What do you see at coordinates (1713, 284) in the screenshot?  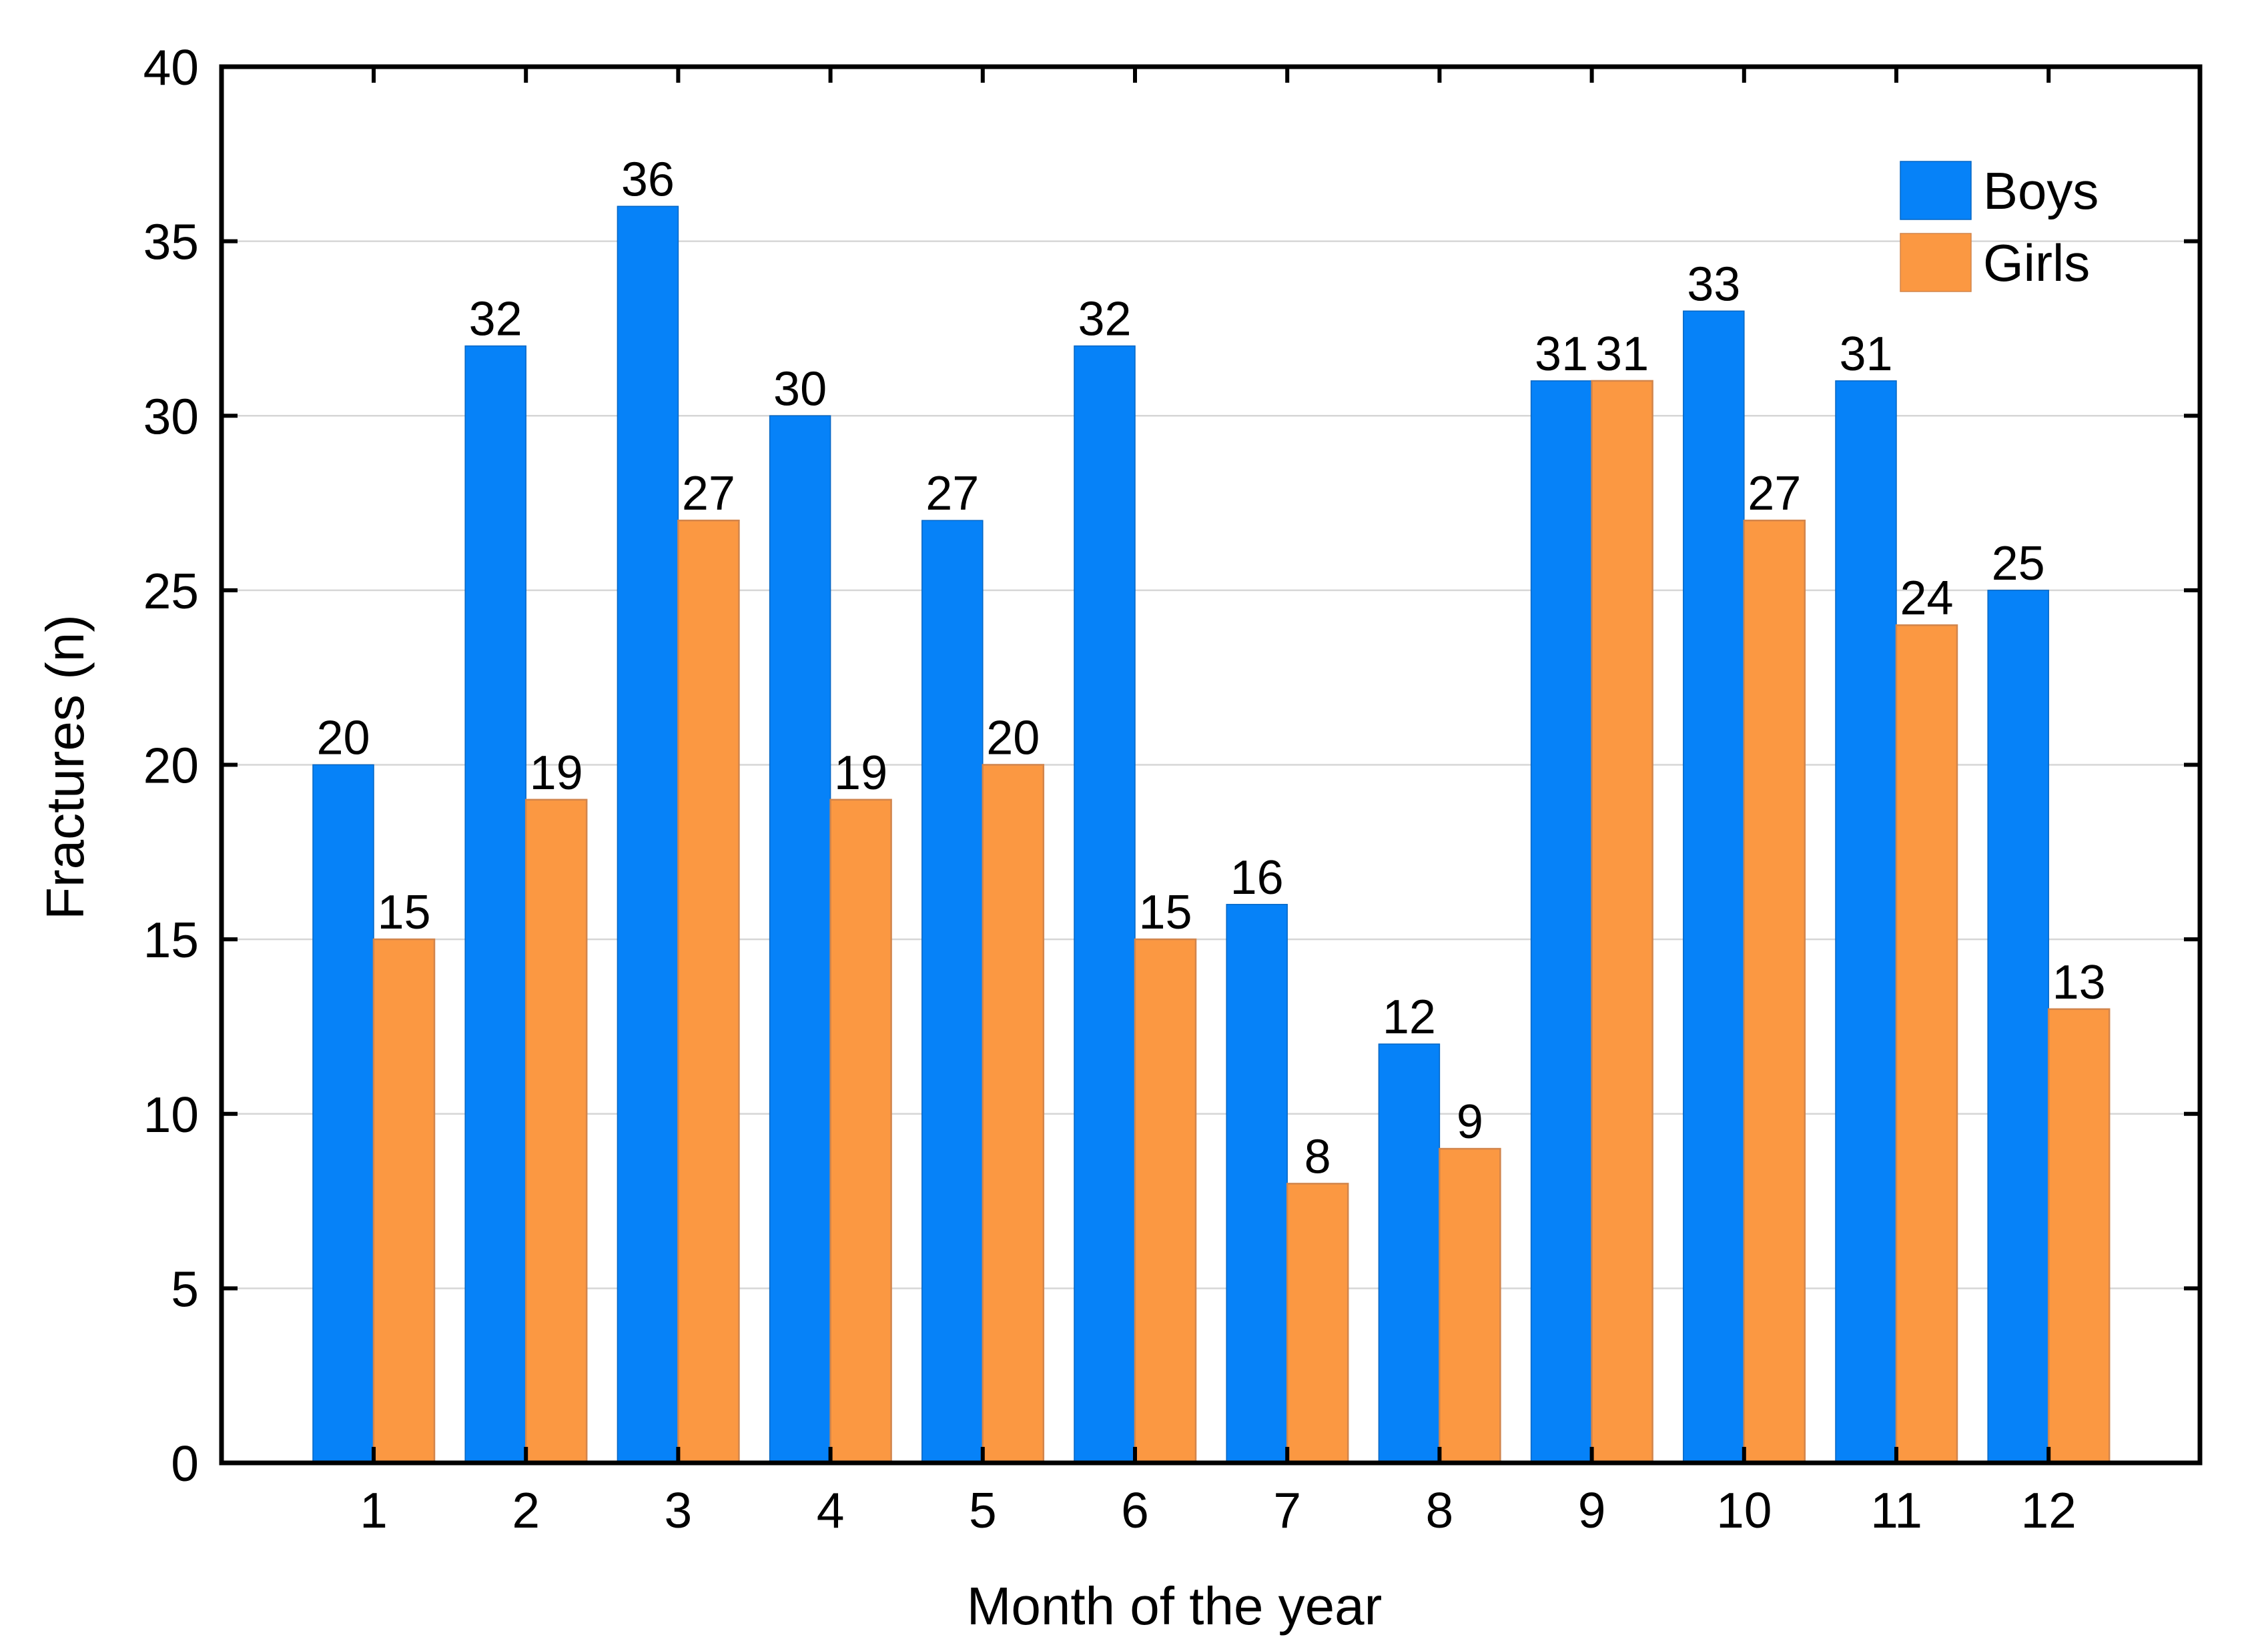 I see `value-label-boys-month-10: 33` at bounding box center [1713, 284].